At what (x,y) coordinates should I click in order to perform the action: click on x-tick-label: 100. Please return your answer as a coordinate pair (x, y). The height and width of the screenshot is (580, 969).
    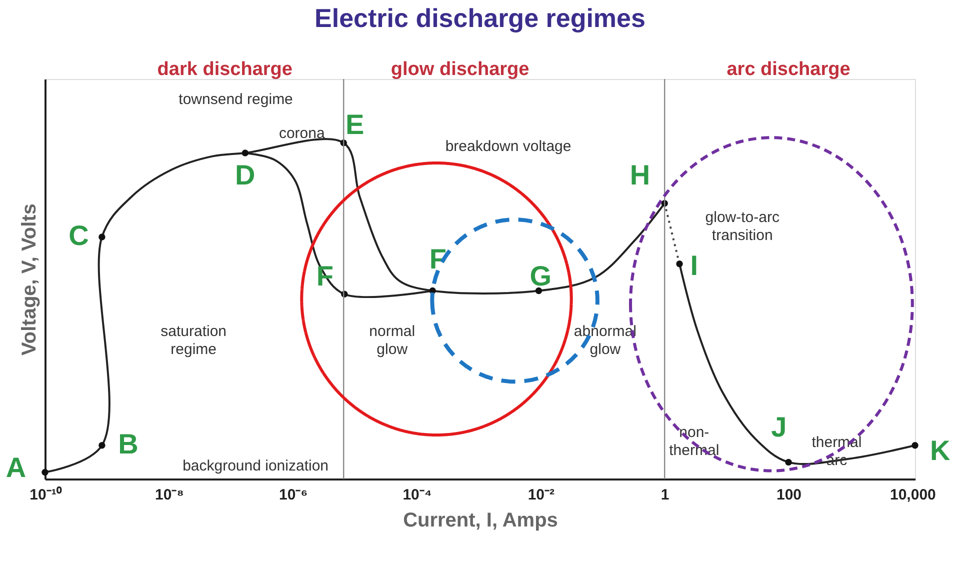
    Looking at the image, I should click on (789, 495).